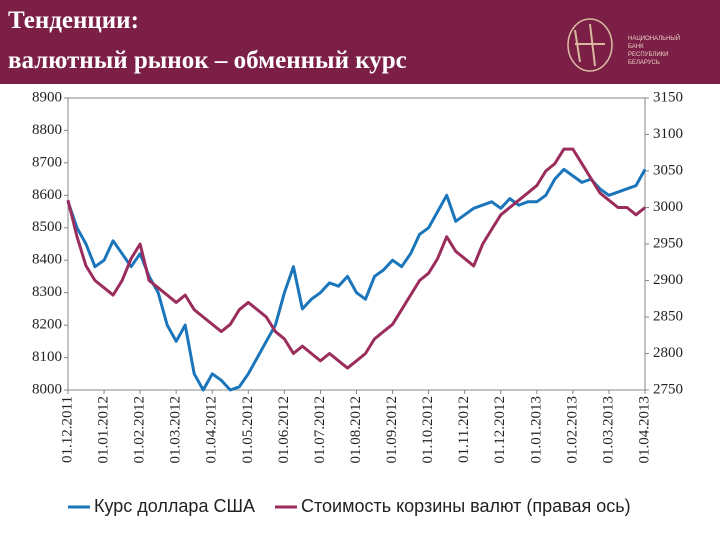 The width and height of the screenshot is (720, 540). Describe the element at coordinates (668, 389) in the screenshot. I see `y2-tick-label: 2750` at that location.